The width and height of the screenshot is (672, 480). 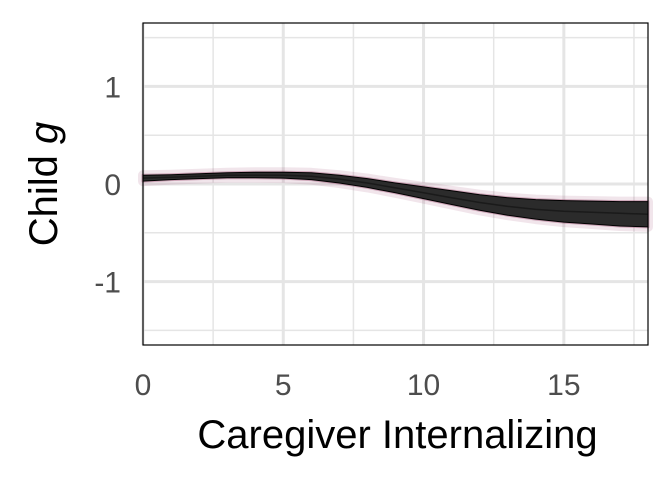 I want to click on y-tick-label: -1, so click(x=107, y=283).